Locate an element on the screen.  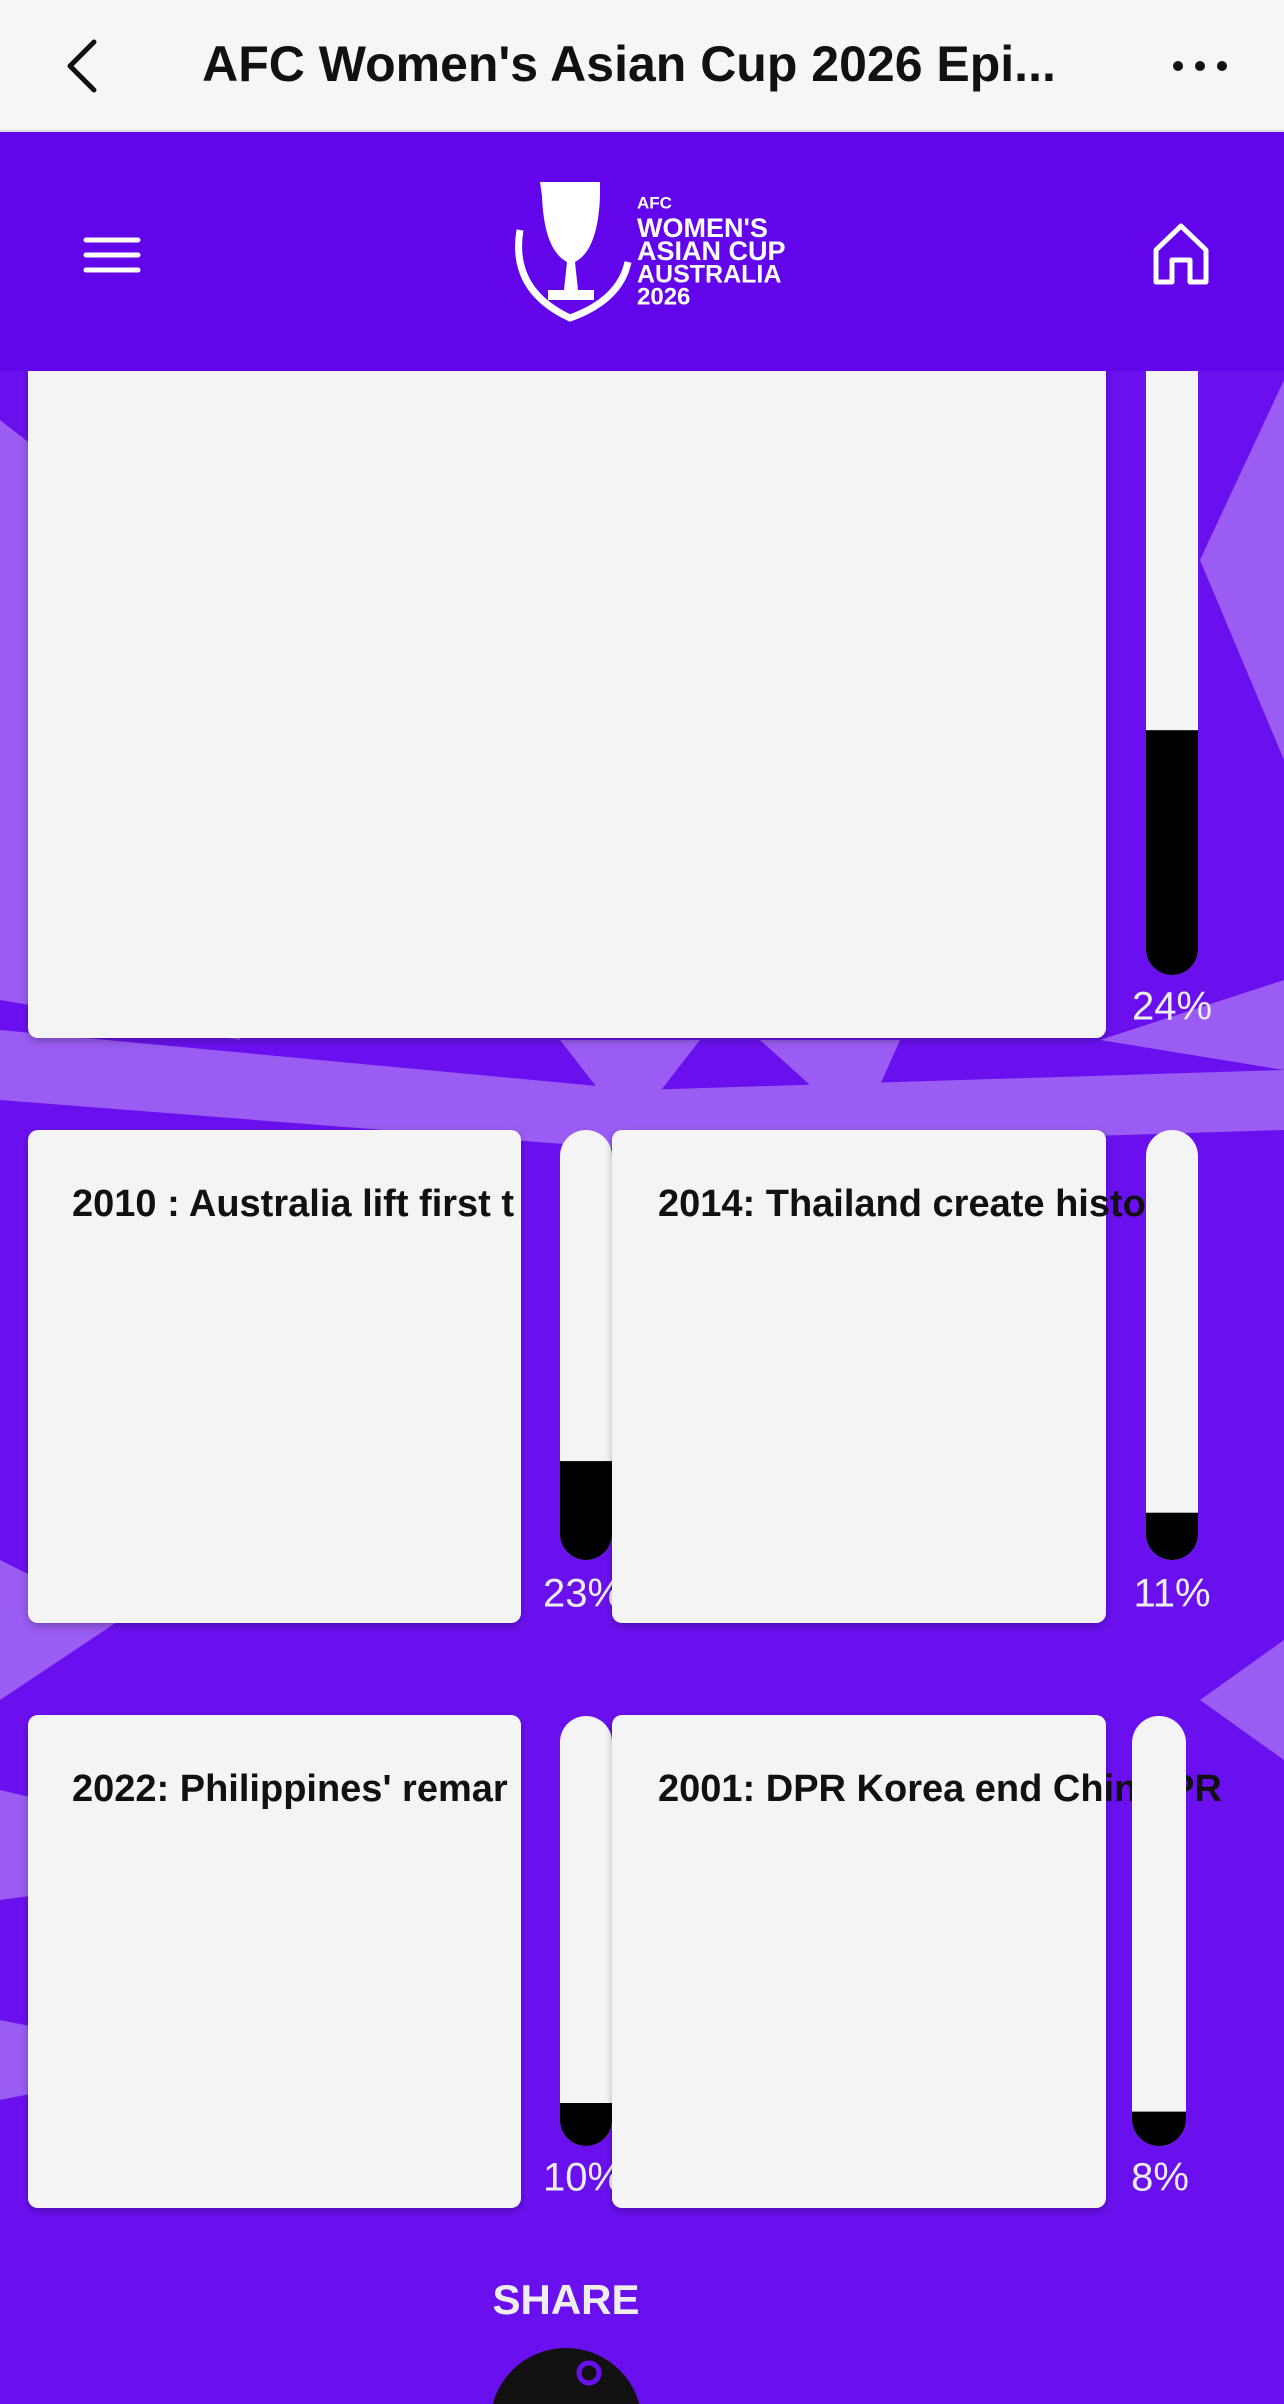
share-icon is located at coordinates (589, 2373).